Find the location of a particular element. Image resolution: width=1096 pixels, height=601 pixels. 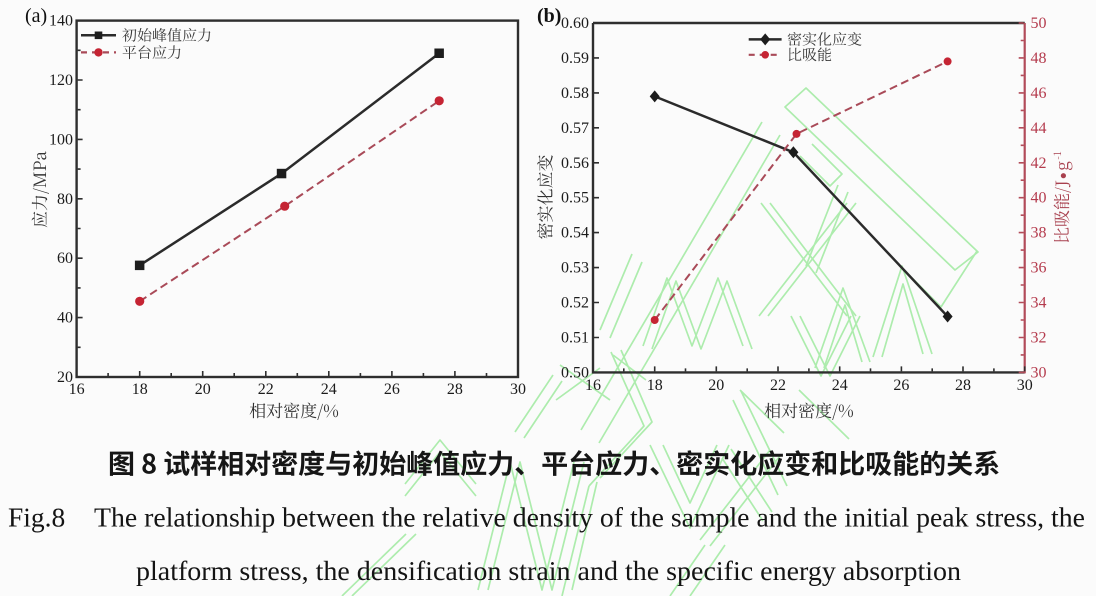

svg-text: 44 is located at coordinates (1039, 128).